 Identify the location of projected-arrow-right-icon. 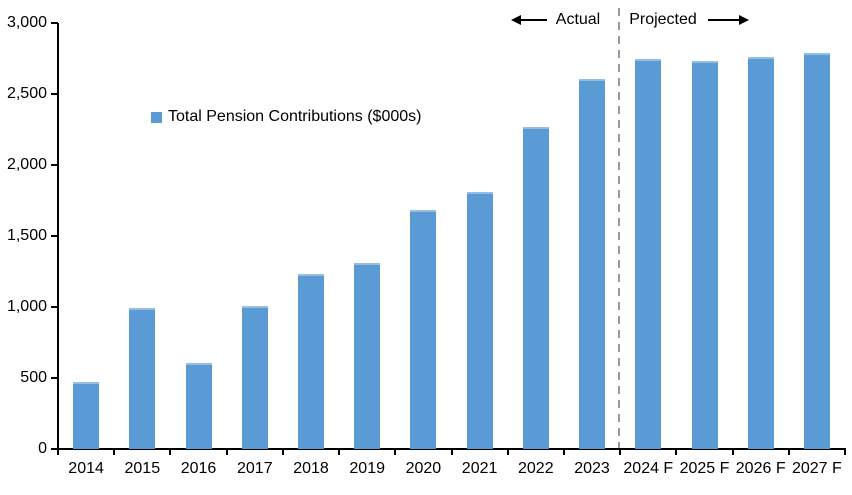
(744, 20).